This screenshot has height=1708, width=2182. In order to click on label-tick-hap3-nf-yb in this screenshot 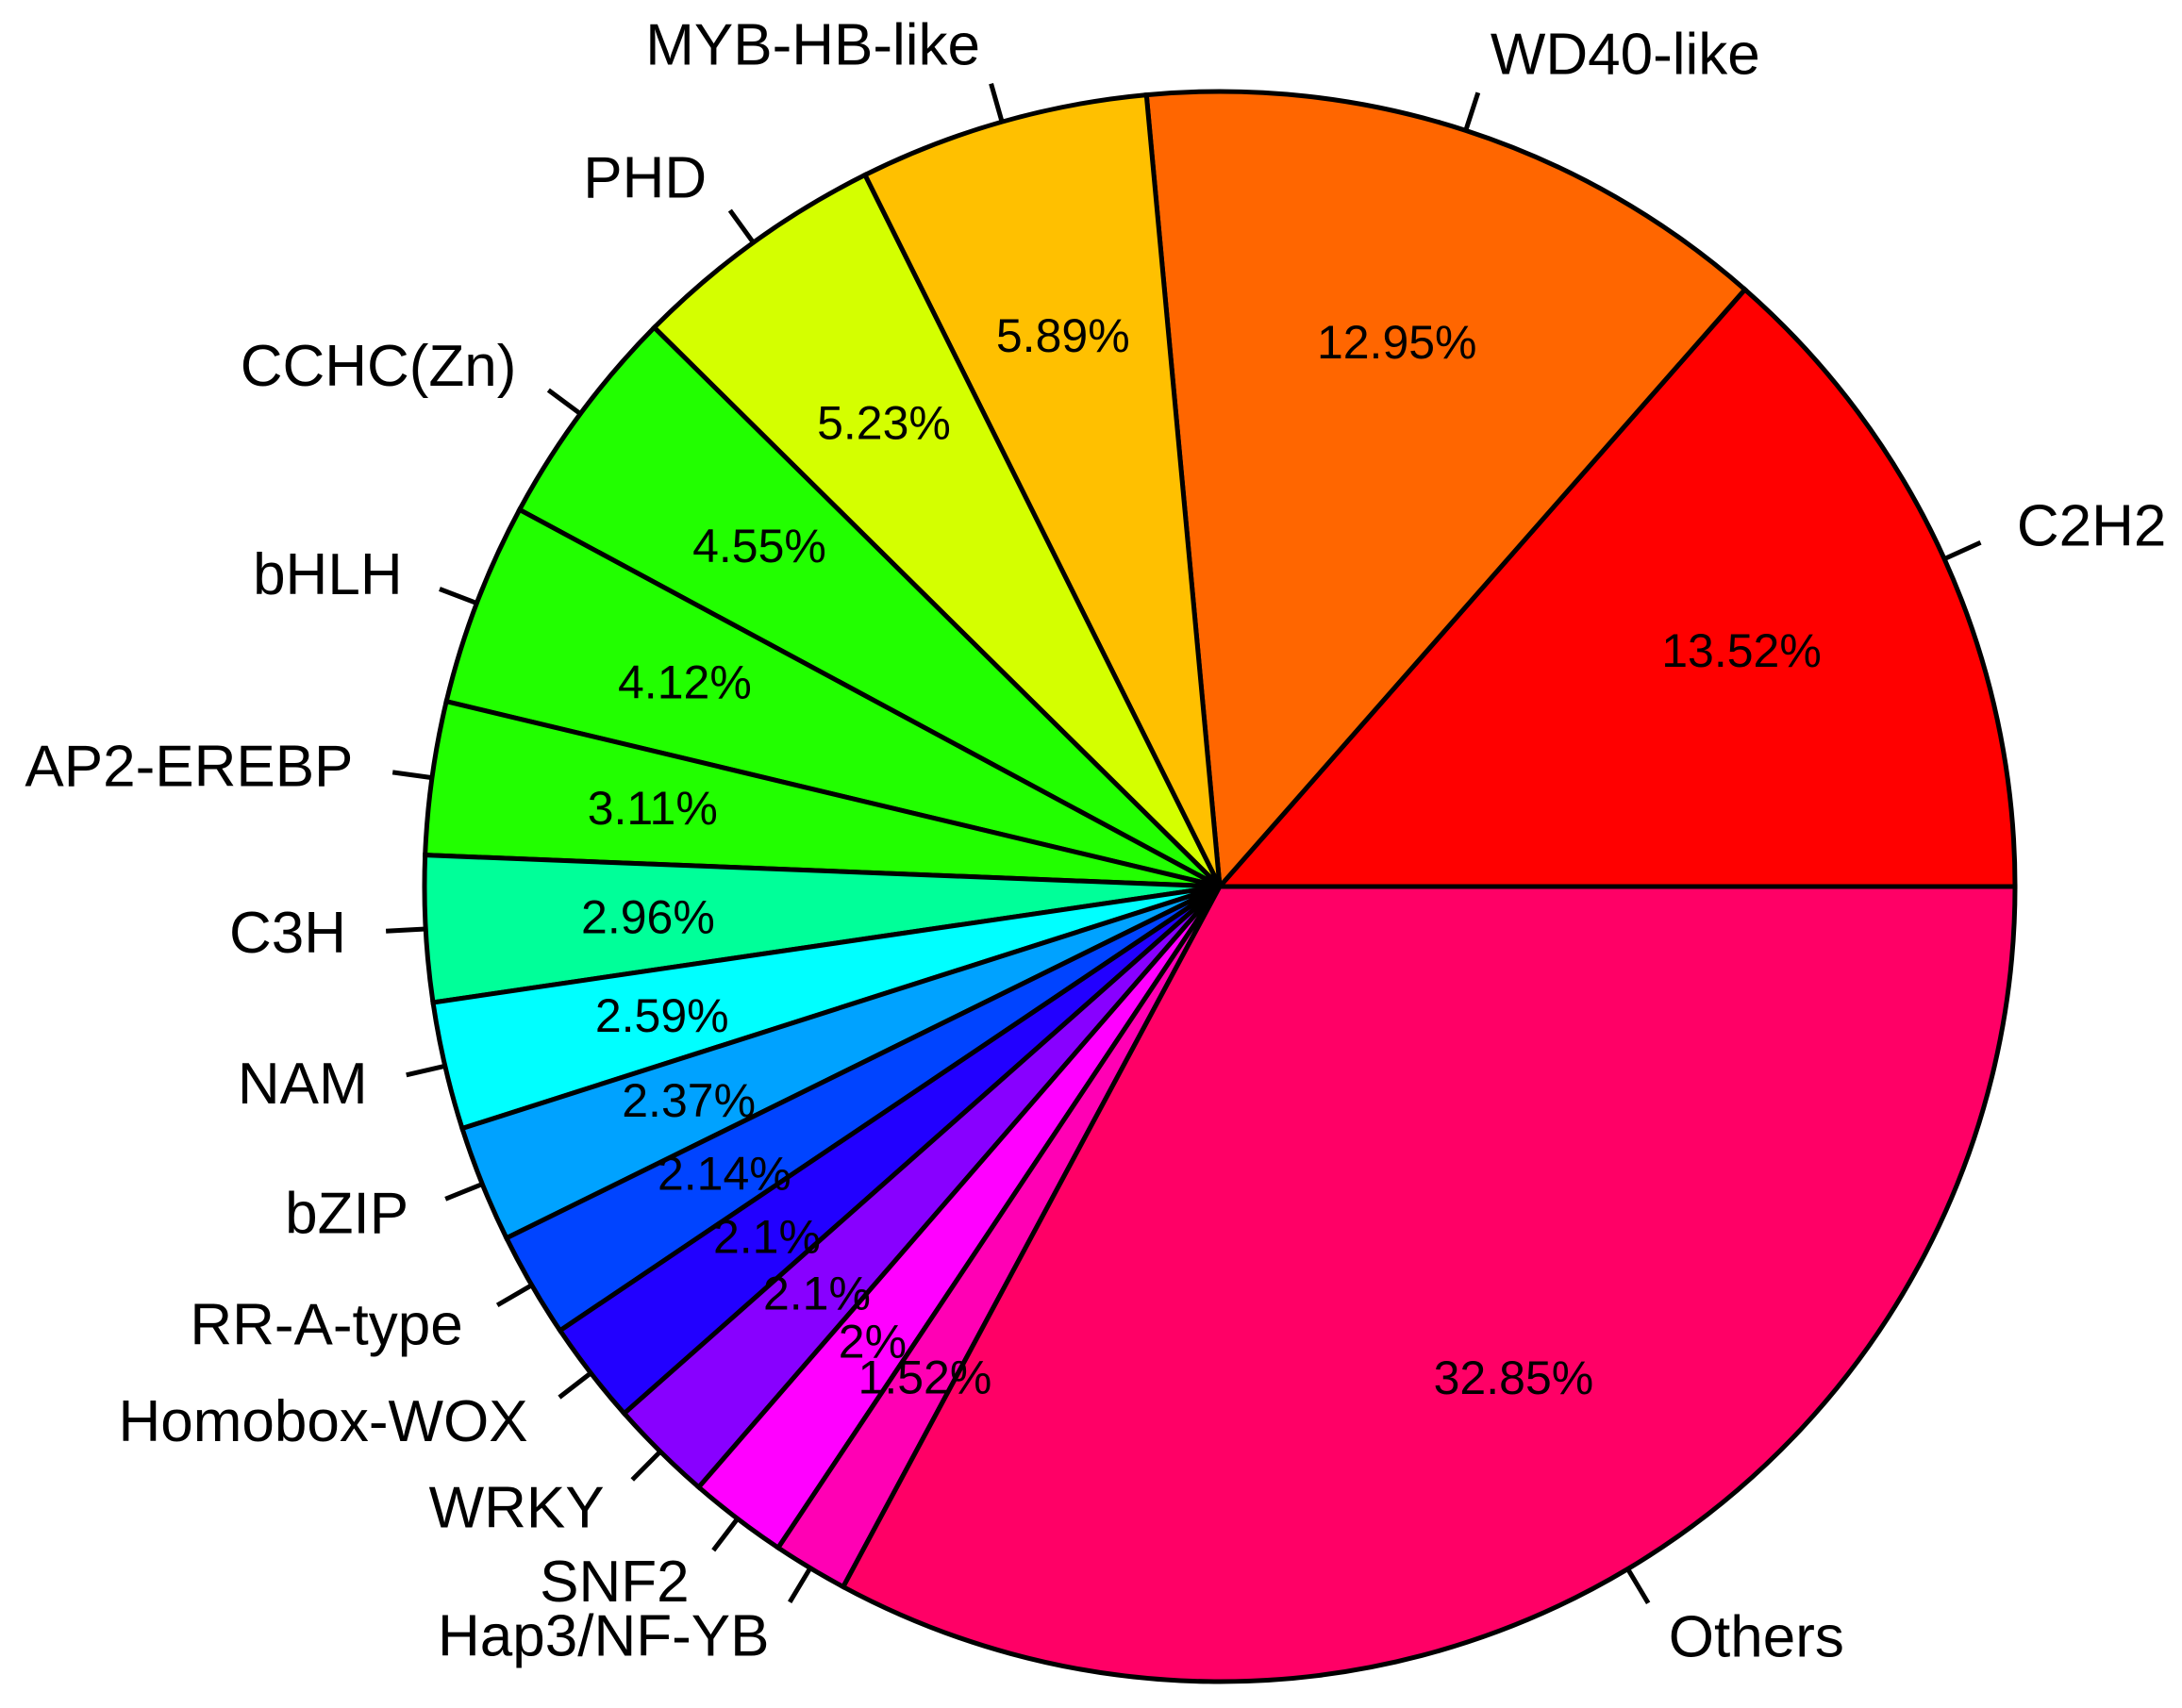, I will do `click(800, 1585)`.